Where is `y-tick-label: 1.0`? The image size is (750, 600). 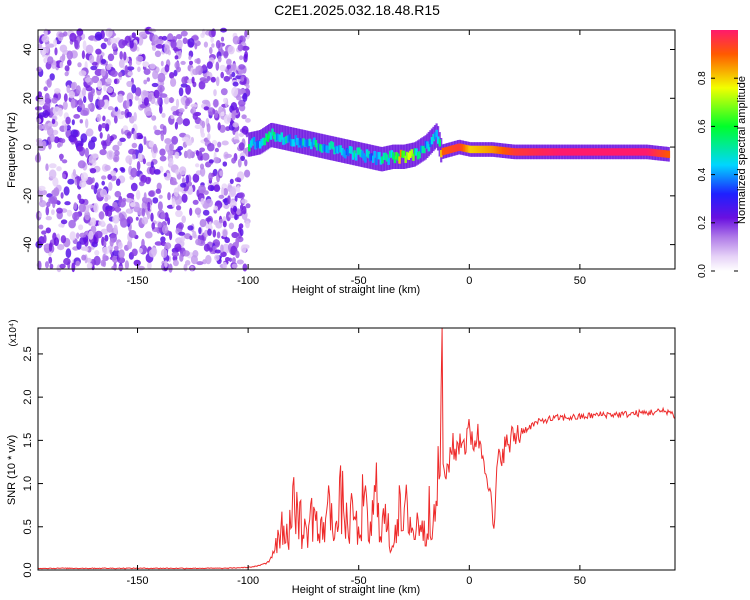 y-tick-label: 1.0 is located at coordinates (28, 483).